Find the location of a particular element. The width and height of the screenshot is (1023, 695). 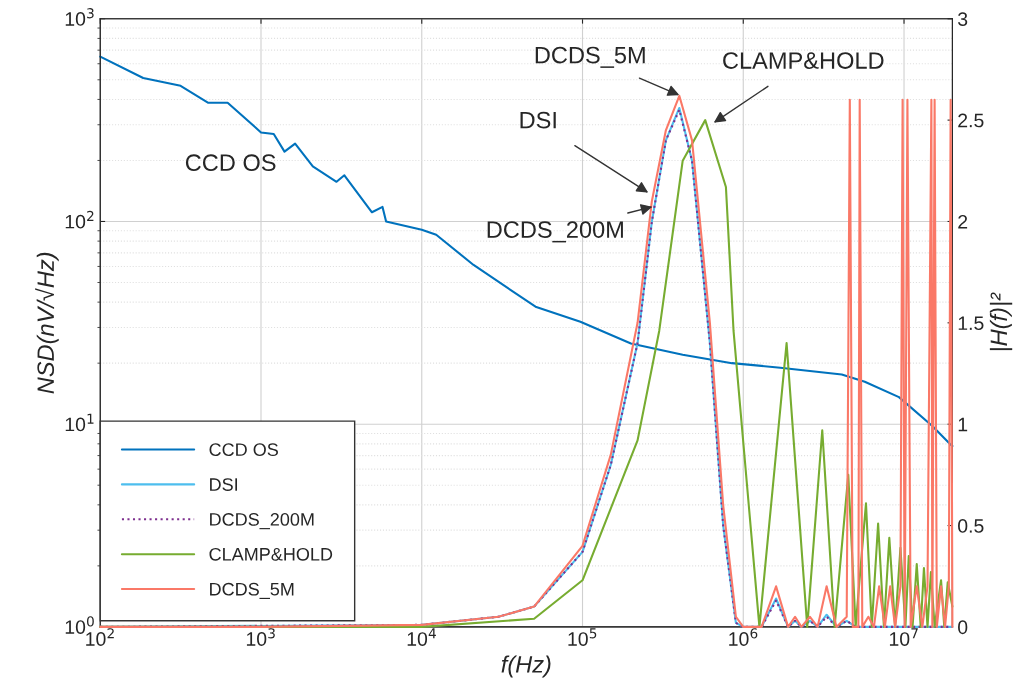

y2-tick-label: 2.5 is located at coordinates (971, 120).